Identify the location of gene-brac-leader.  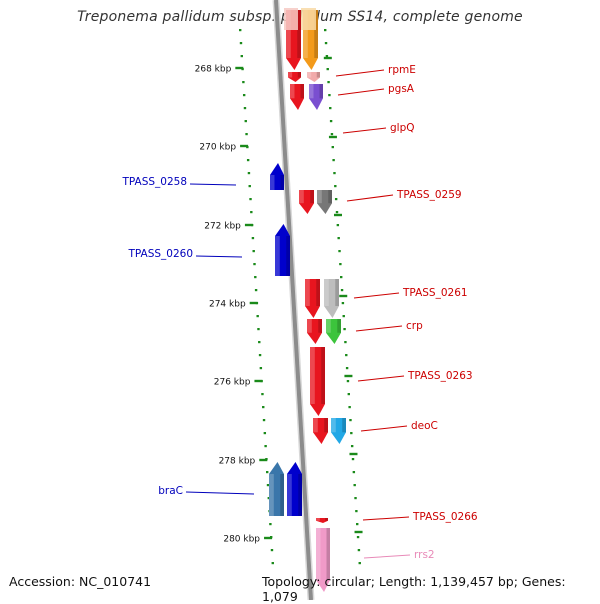
(220, 493).